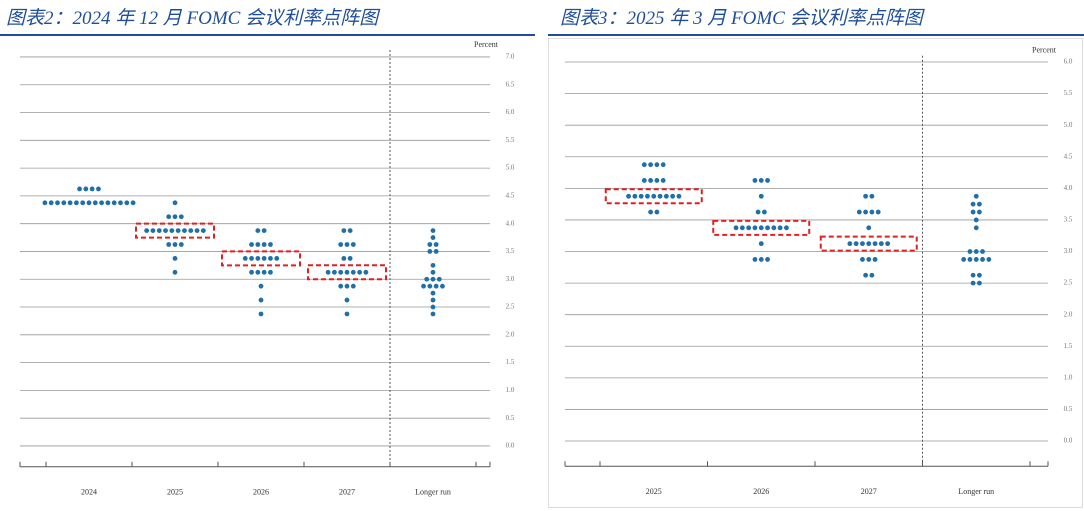  What do you see at coordinates (1068, 62) in the screenshot?
I see `y-tick-label: 6.0` at bounding box center [1068, 62].